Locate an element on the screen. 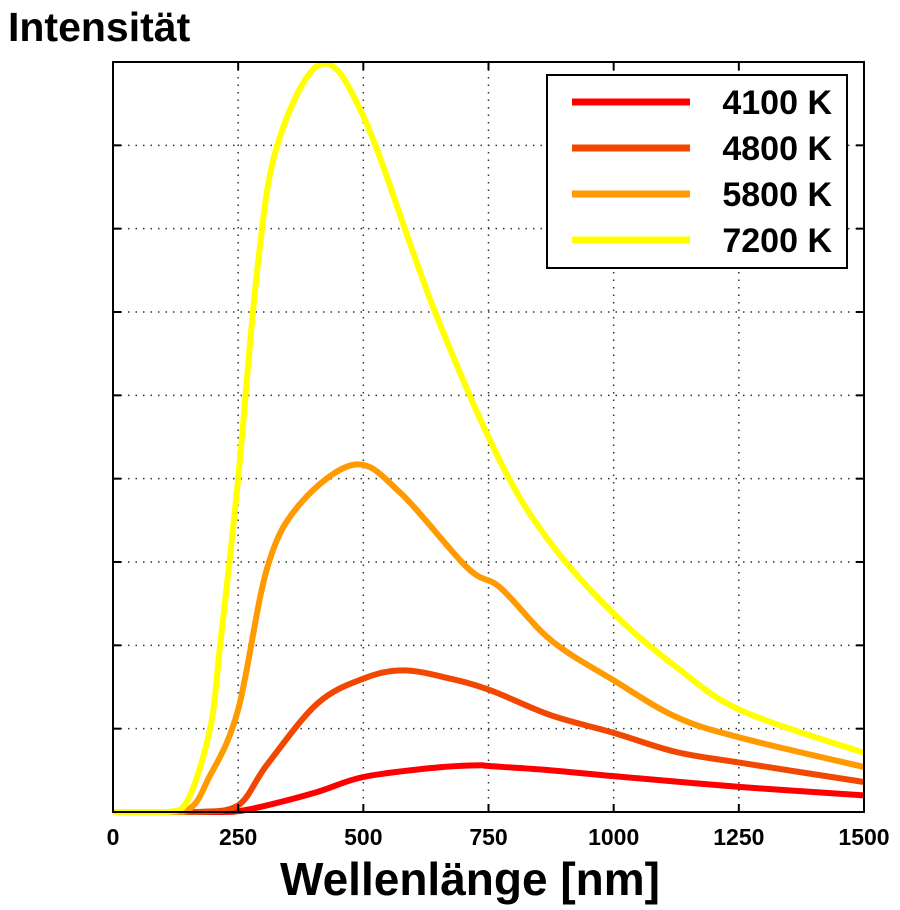 The height and width of the screenshot is (910, 900). legend: 4100 K 4800 K 5800 K 7200 K is located at coordinates (697, 171).